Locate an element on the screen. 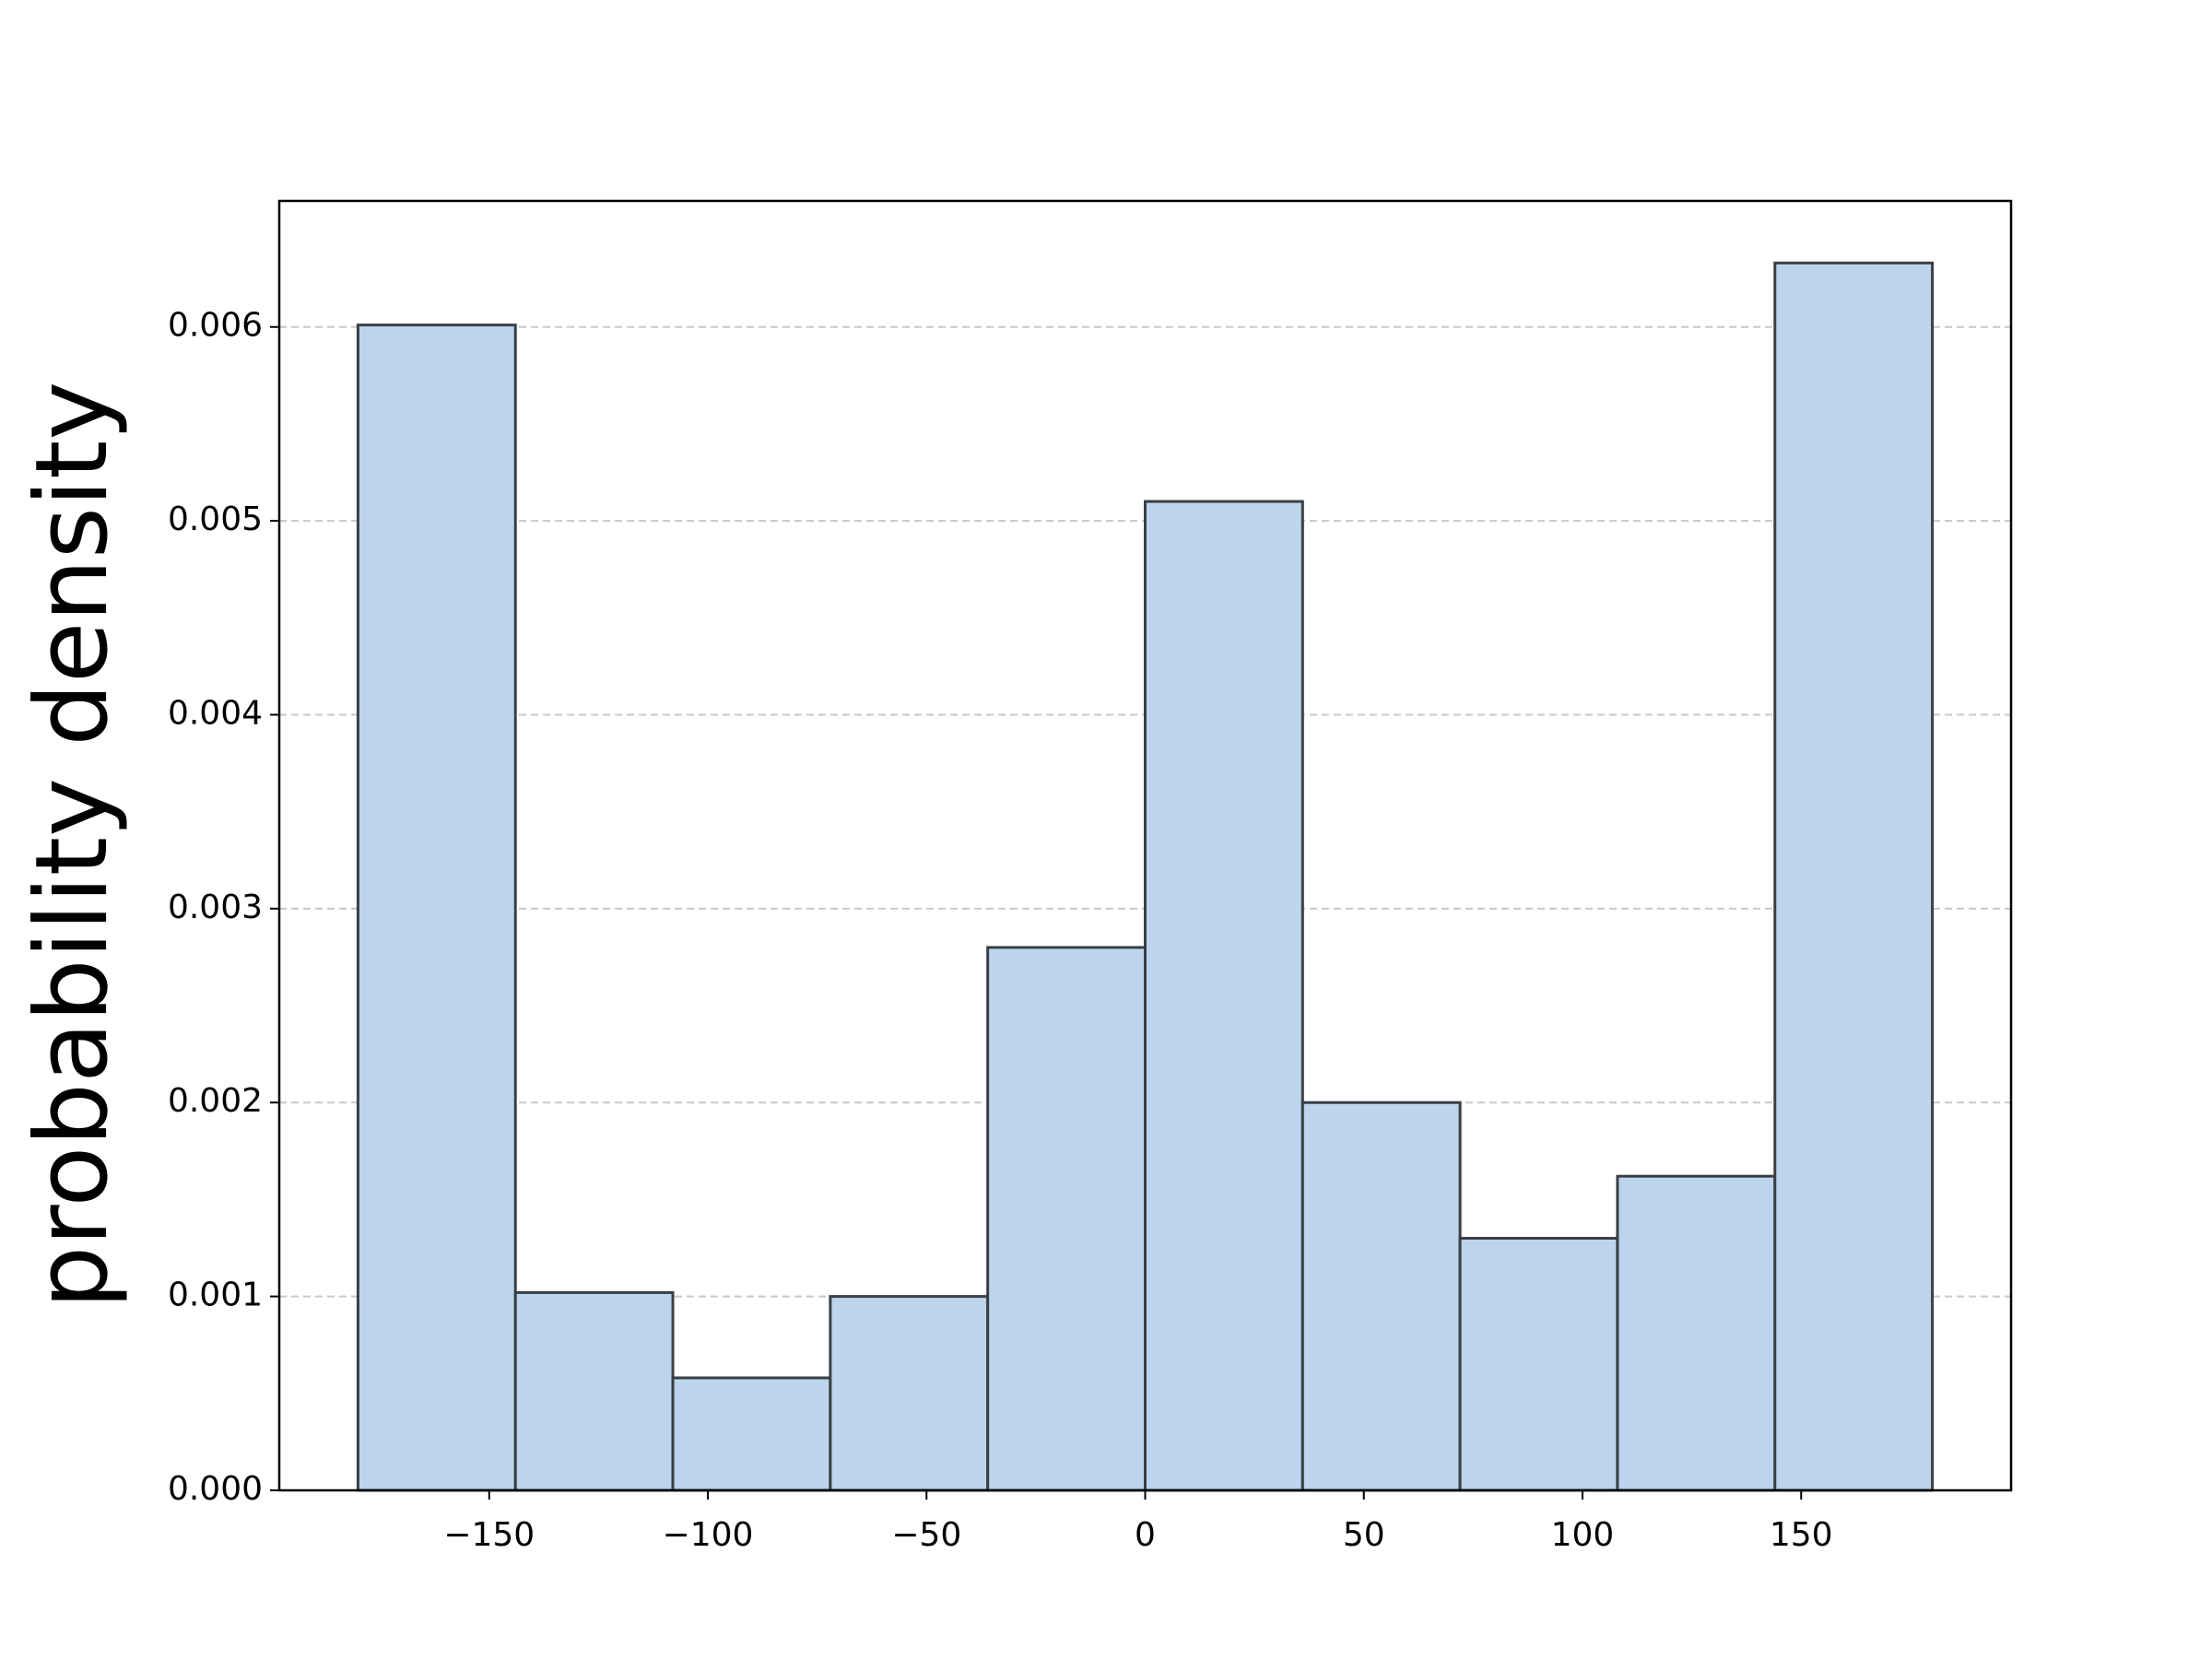  y-tick-label: 0.002 is located at coordinates (215, 1101).